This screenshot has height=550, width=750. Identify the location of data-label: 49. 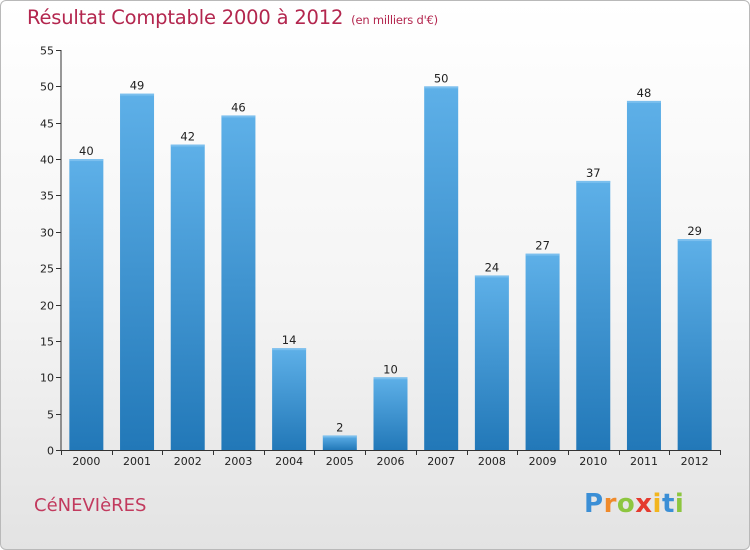
(137, 86).